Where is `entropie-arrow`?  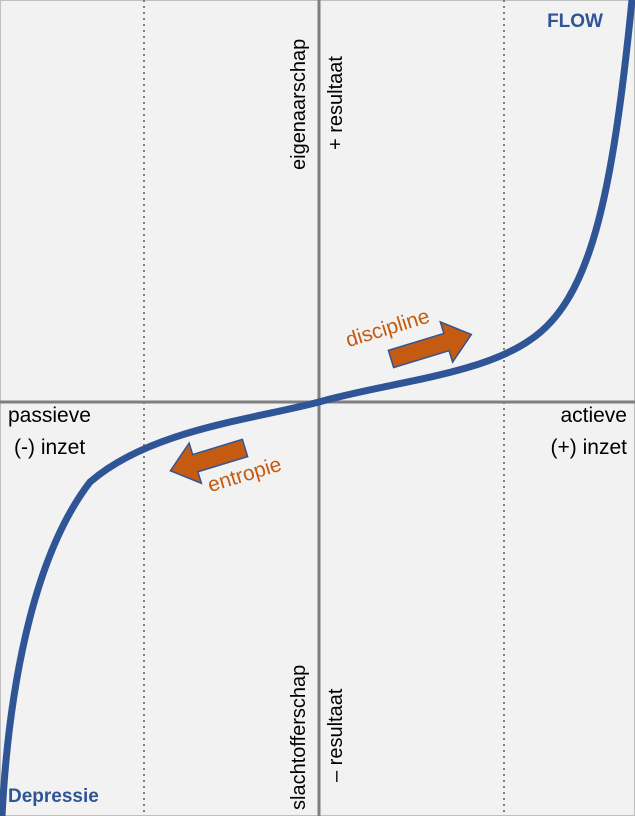
entropie-arrow is located at coordinates (209, 461).